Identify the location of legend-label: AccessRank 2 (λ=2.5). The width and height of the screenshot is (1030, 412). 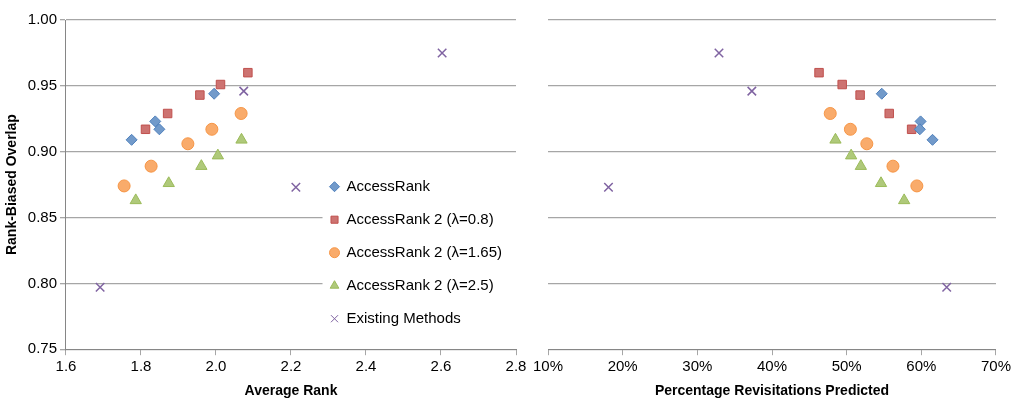
(420, 284).